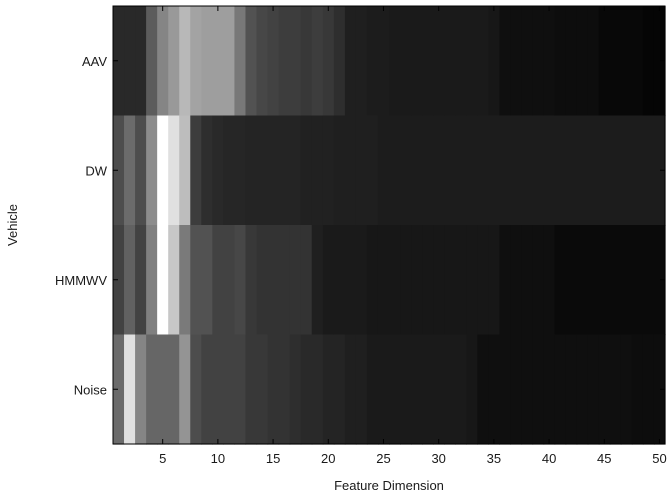  I want to click on y-tick-label: Noise, so click(90, 389).